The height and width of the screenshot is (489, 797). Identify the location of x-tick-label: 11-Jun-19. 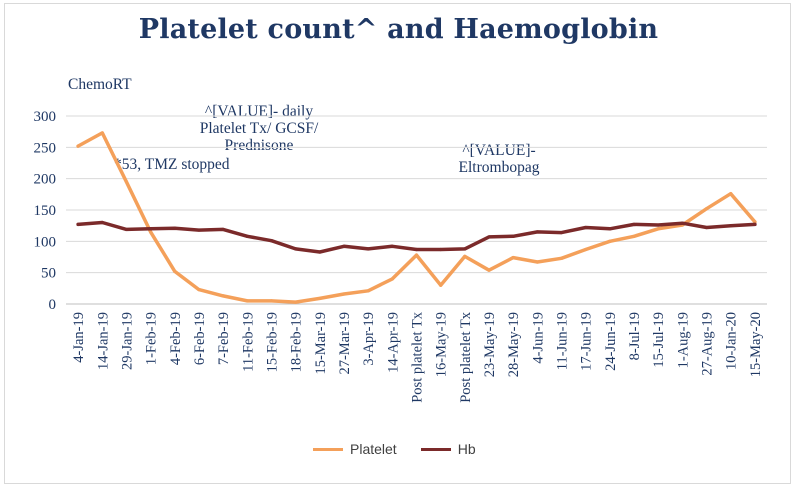
(563, 341).